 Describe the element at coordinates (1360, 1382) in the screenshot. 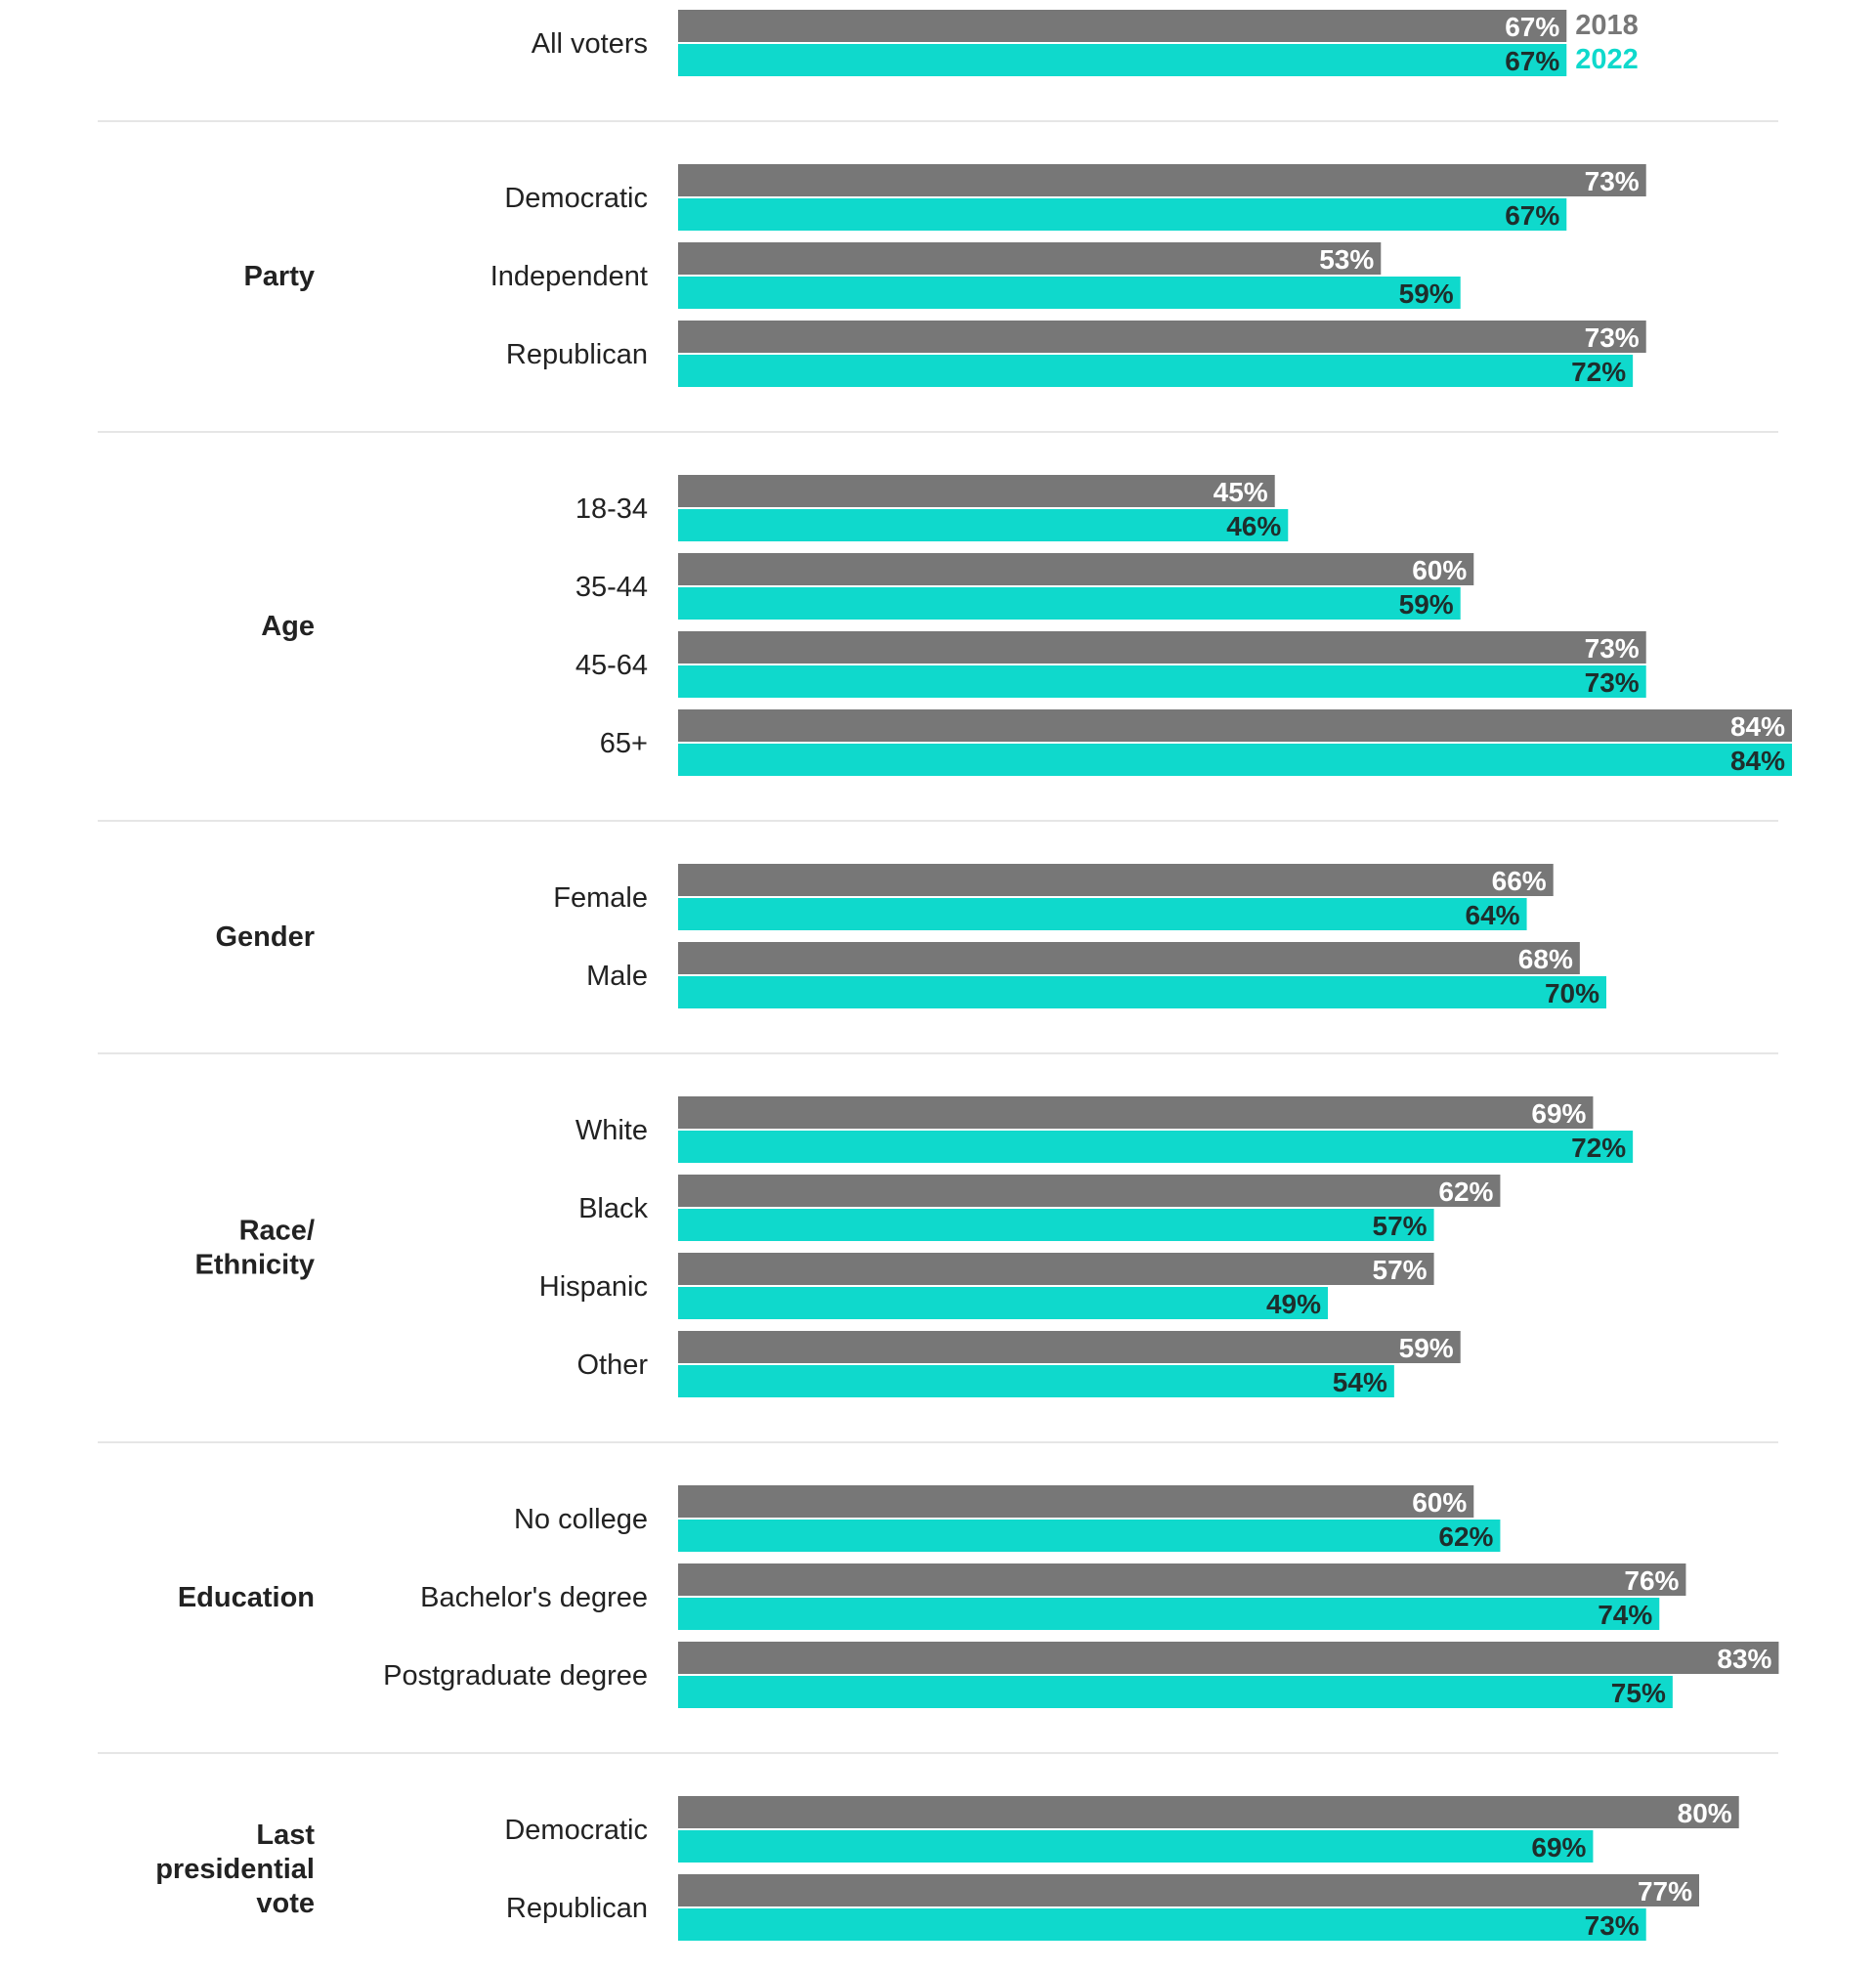

I see `value-label-2022: 54%` at that location.